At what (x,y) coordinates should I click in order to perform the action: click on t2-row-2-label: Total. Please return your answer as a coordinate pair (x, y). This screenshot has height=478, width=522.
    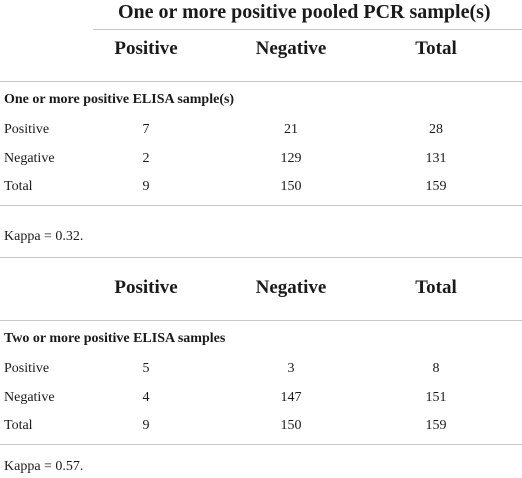
    Looking at the image, I should click on (18, 425).